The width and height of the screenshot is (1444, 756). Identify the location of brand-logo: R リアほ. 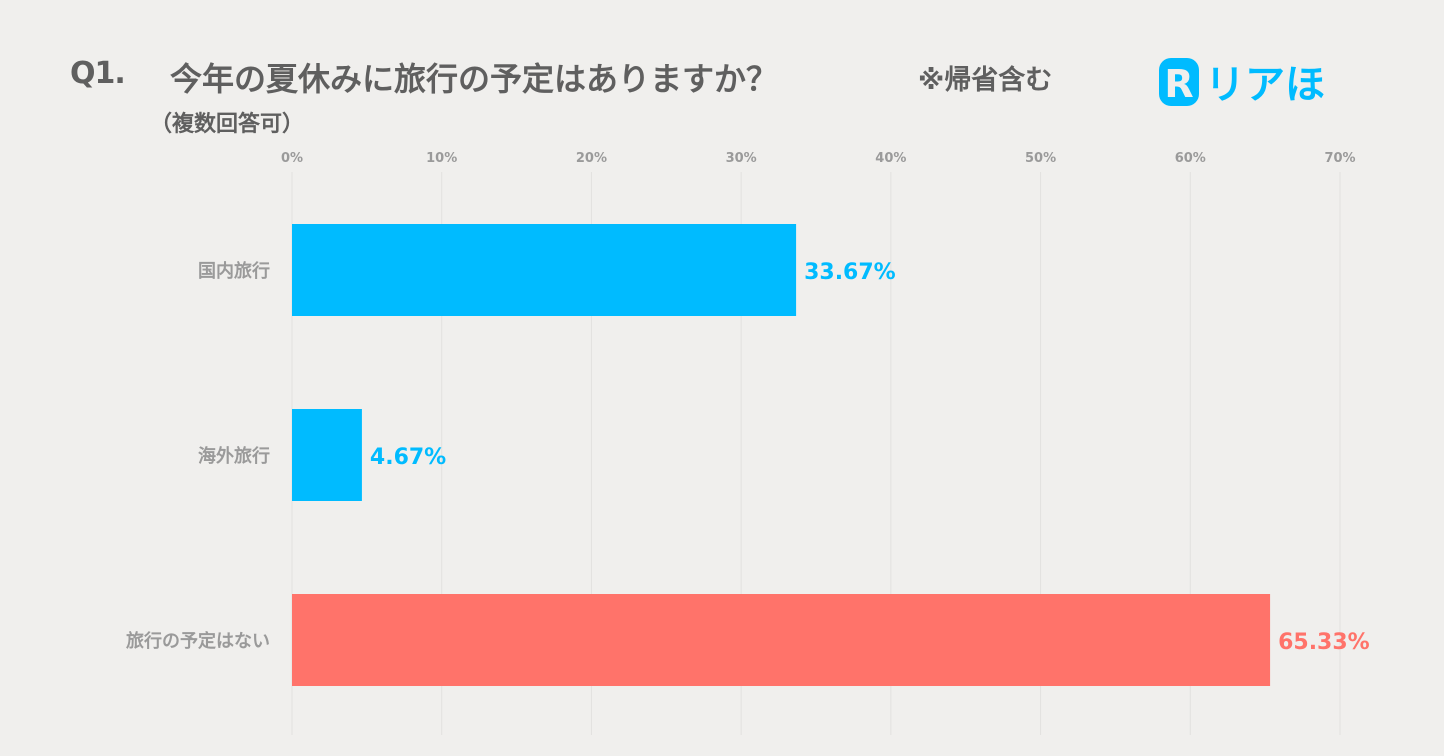
(1242, 83).